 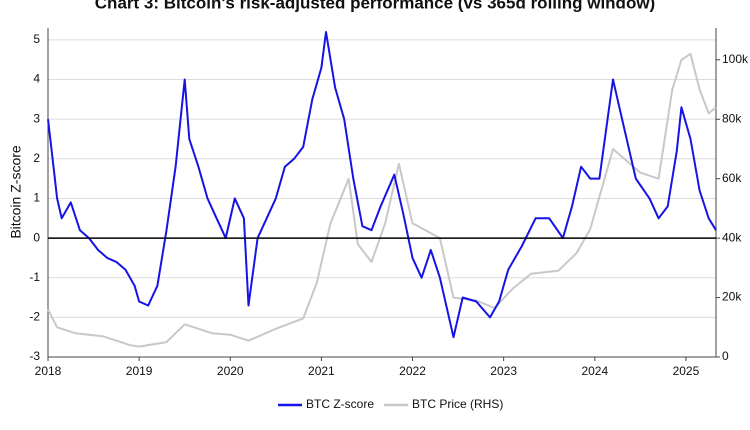 I want to click on x-tick-label: 2024, so click(x=594, y=371).